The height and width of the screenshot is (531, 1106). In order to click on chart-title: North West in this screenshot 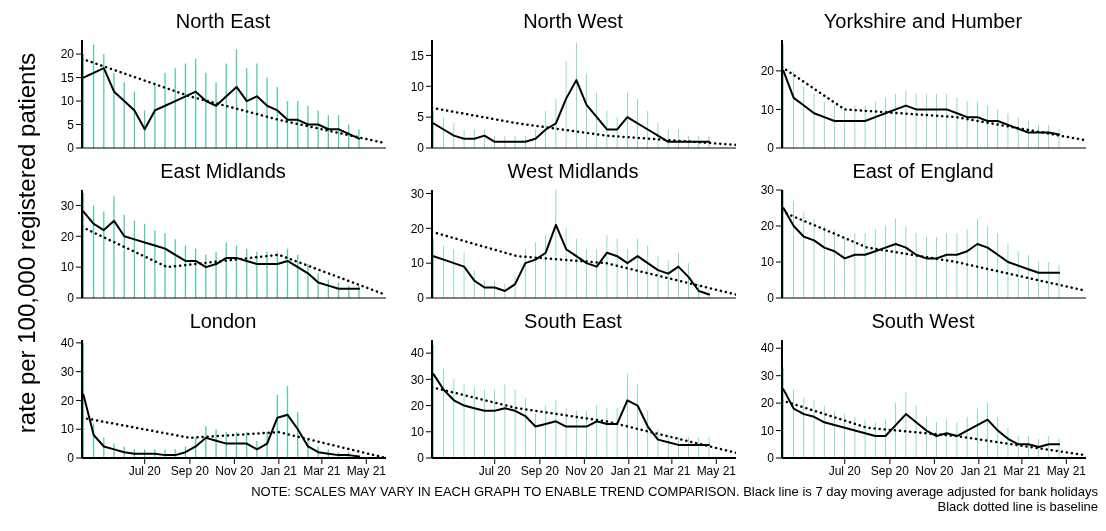, I will do `click(573, 21)`.